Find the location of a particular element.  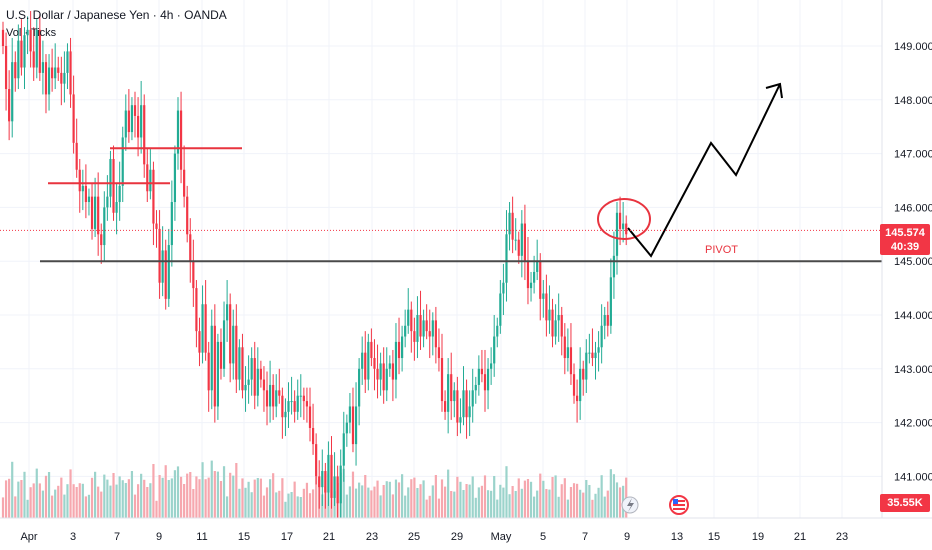

symbol-title: U.S. Dollar / Japanese Yen · 4h · OANDA is located at coordinates (116, 15).